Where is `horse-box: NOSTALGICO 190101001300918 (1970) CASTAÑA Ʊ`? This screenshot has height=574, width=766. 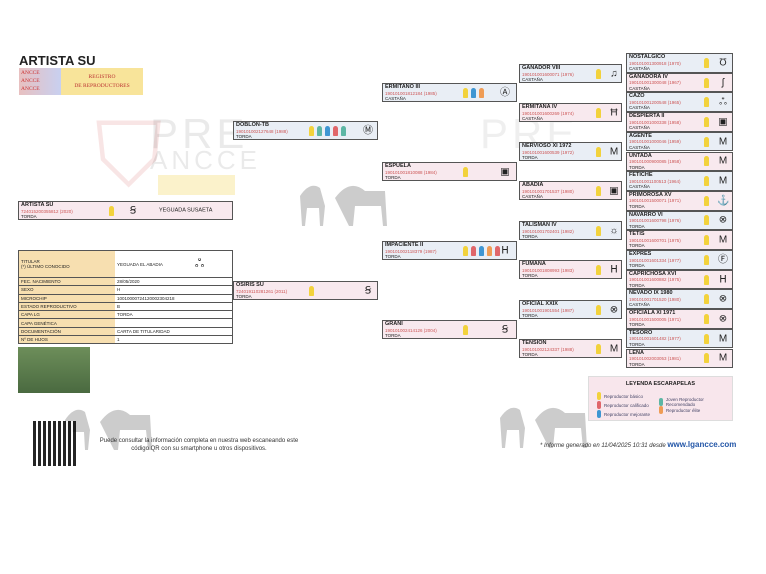 horse-box: NOSTALGICO 190101001300918 (1970) CASTAÑA Ʊ is located at coordinates (679, 63).